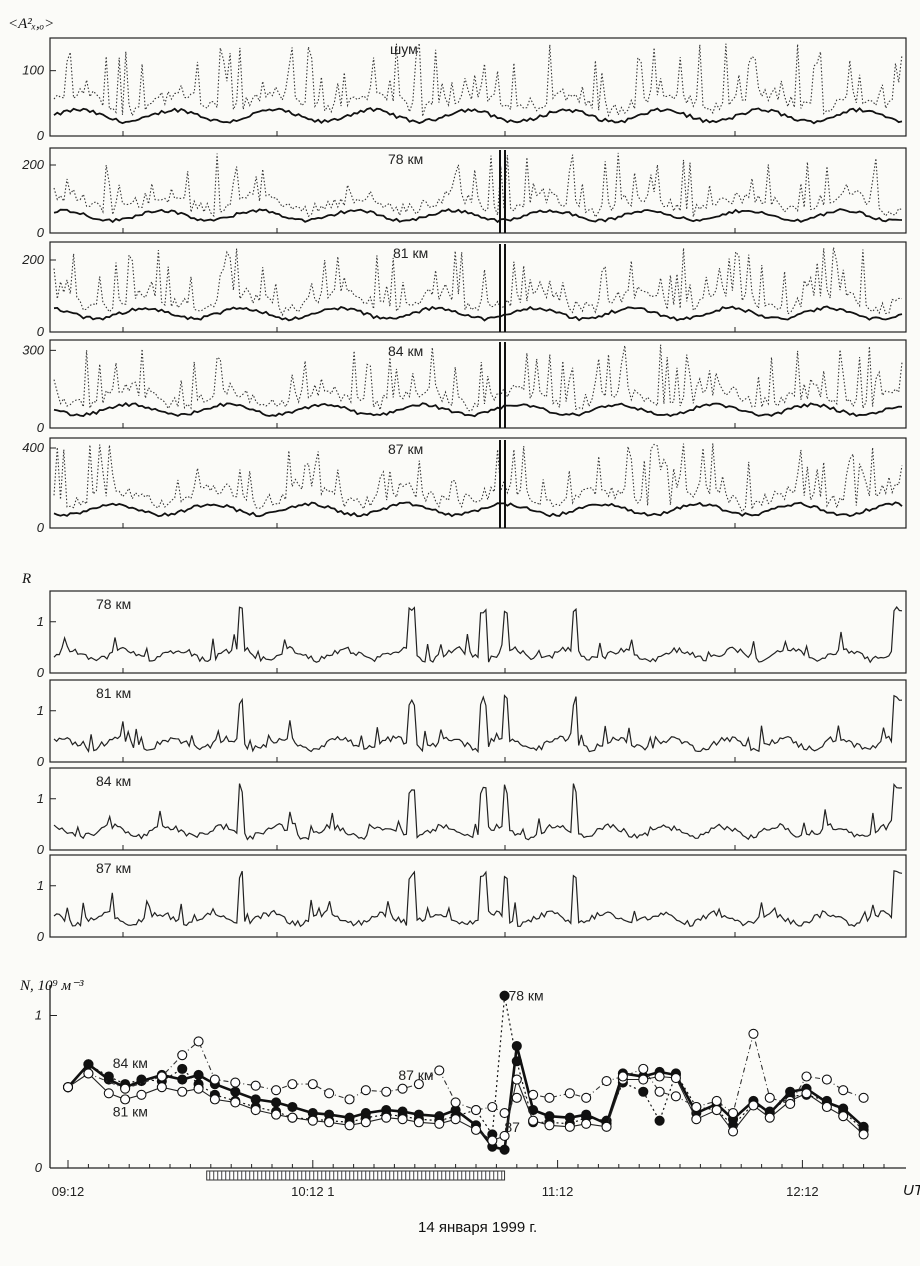  Describe the element at coordinates (477, 1227) in the screenshot. I see `date-caption: 14 января 1999 г.` at that location.